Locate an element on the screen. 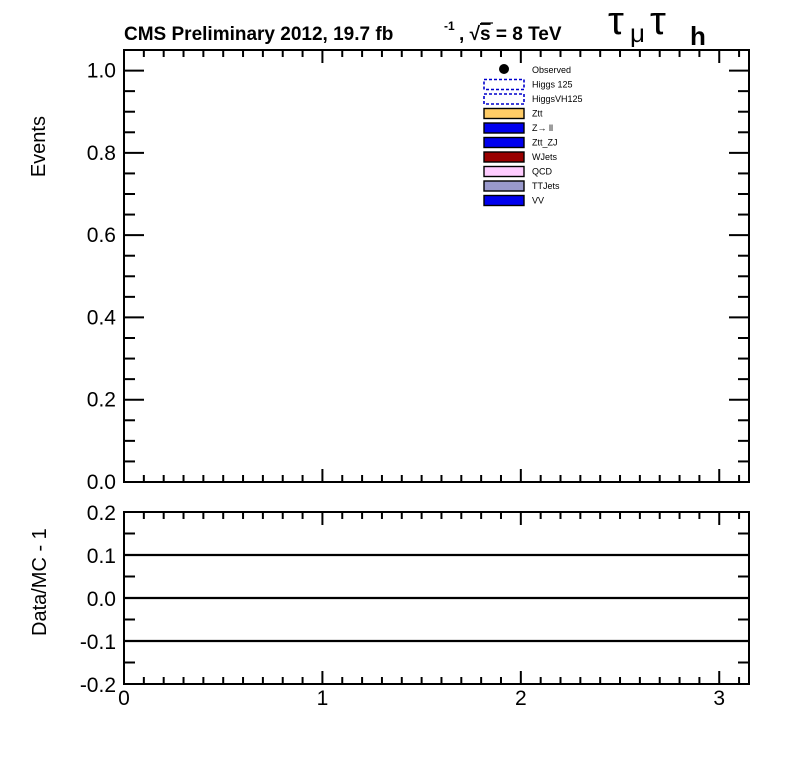  x-tick-label: 0 is located at coordinates (124, 698).